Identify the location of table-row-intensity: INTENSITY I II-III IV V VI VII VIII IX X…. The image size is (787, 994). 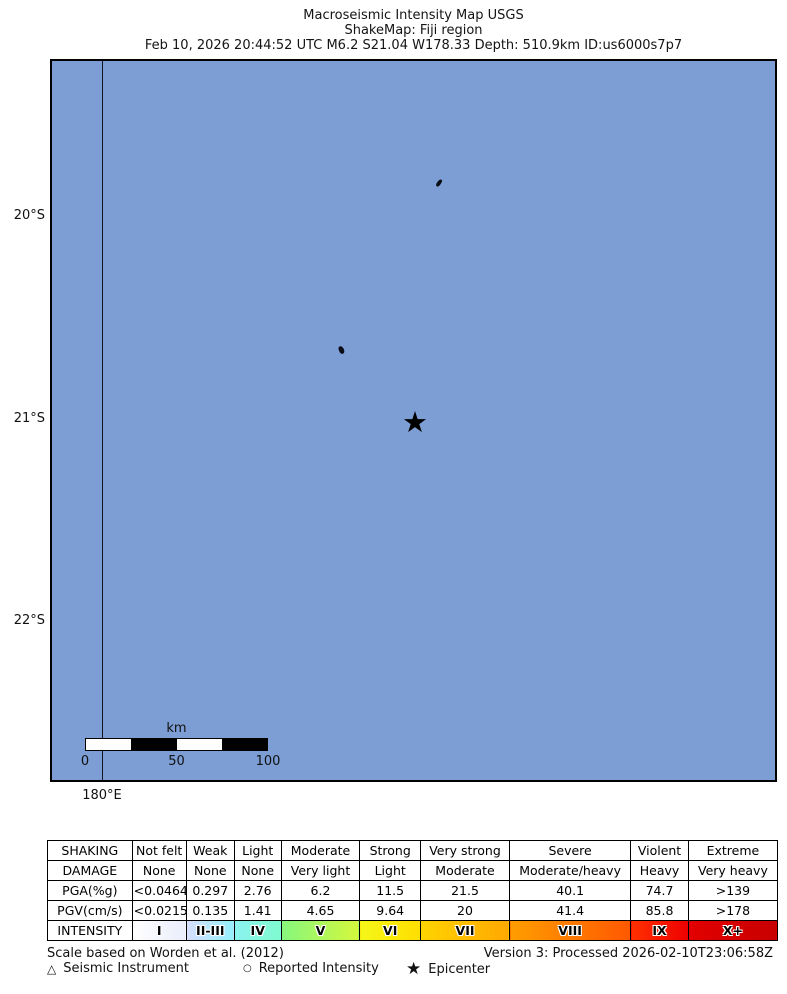
(413, 930).